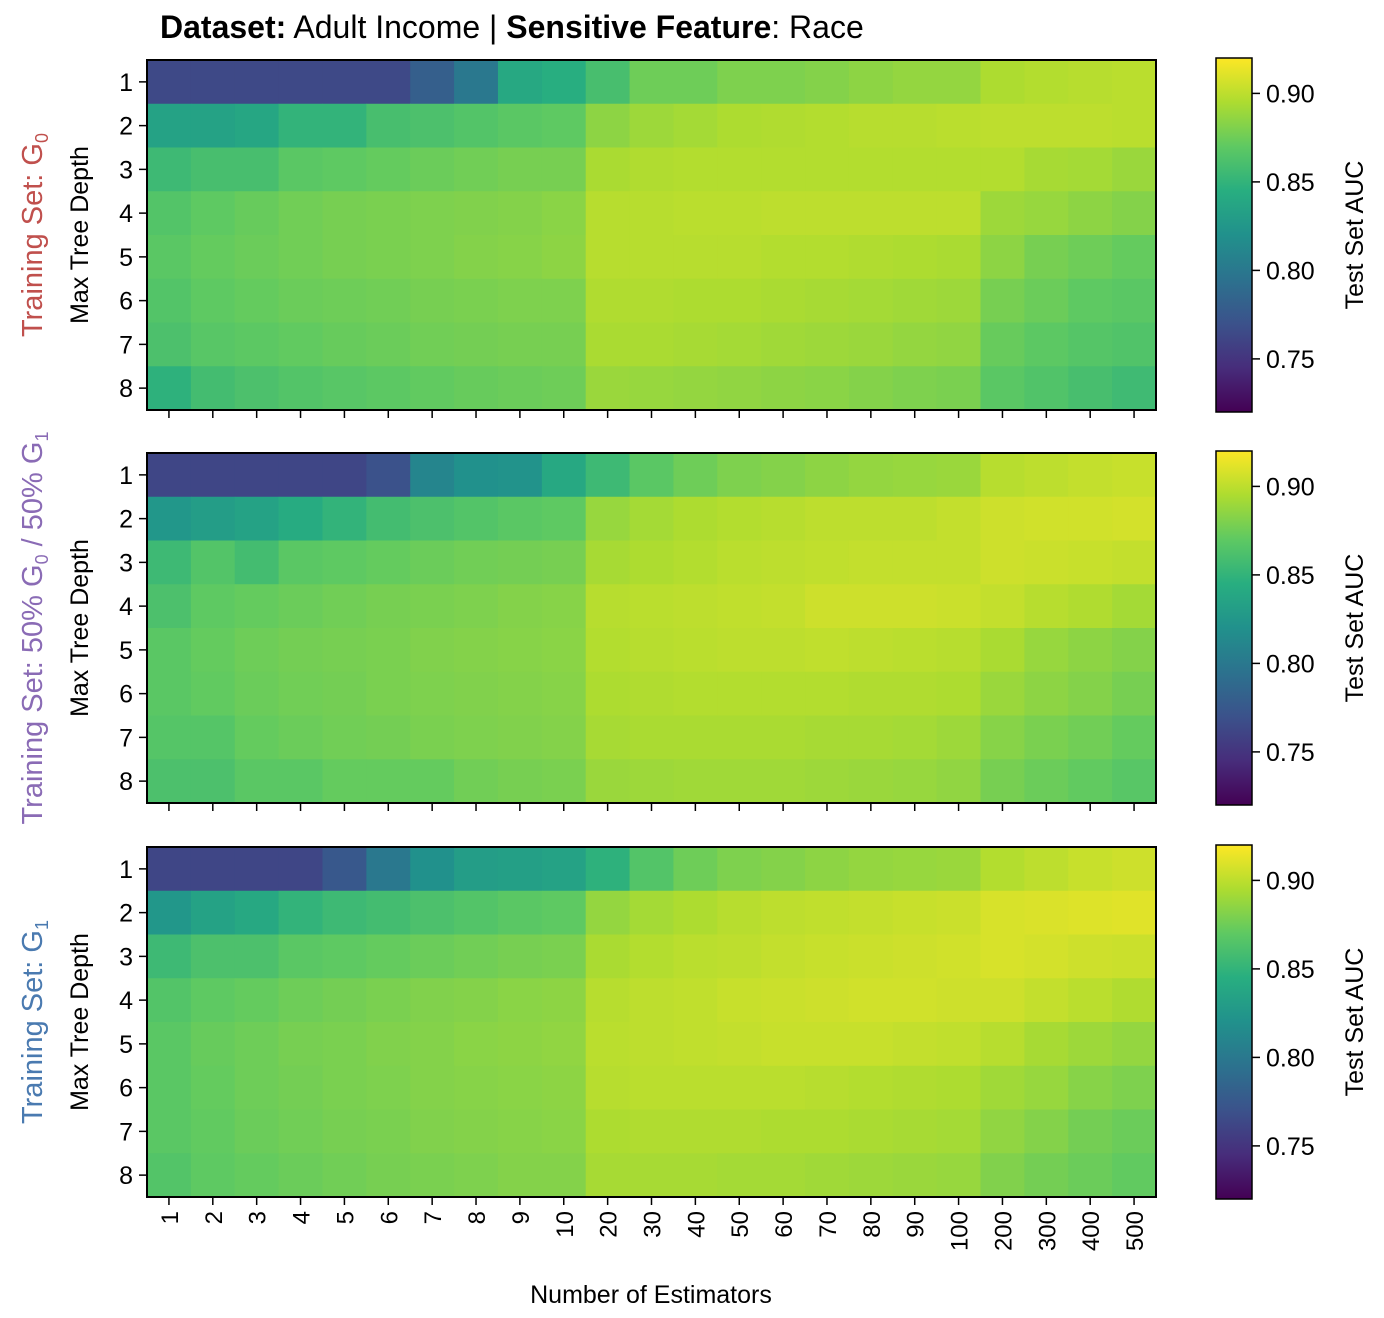  I want to click on y-tick-label: 4, so click(126, 214).